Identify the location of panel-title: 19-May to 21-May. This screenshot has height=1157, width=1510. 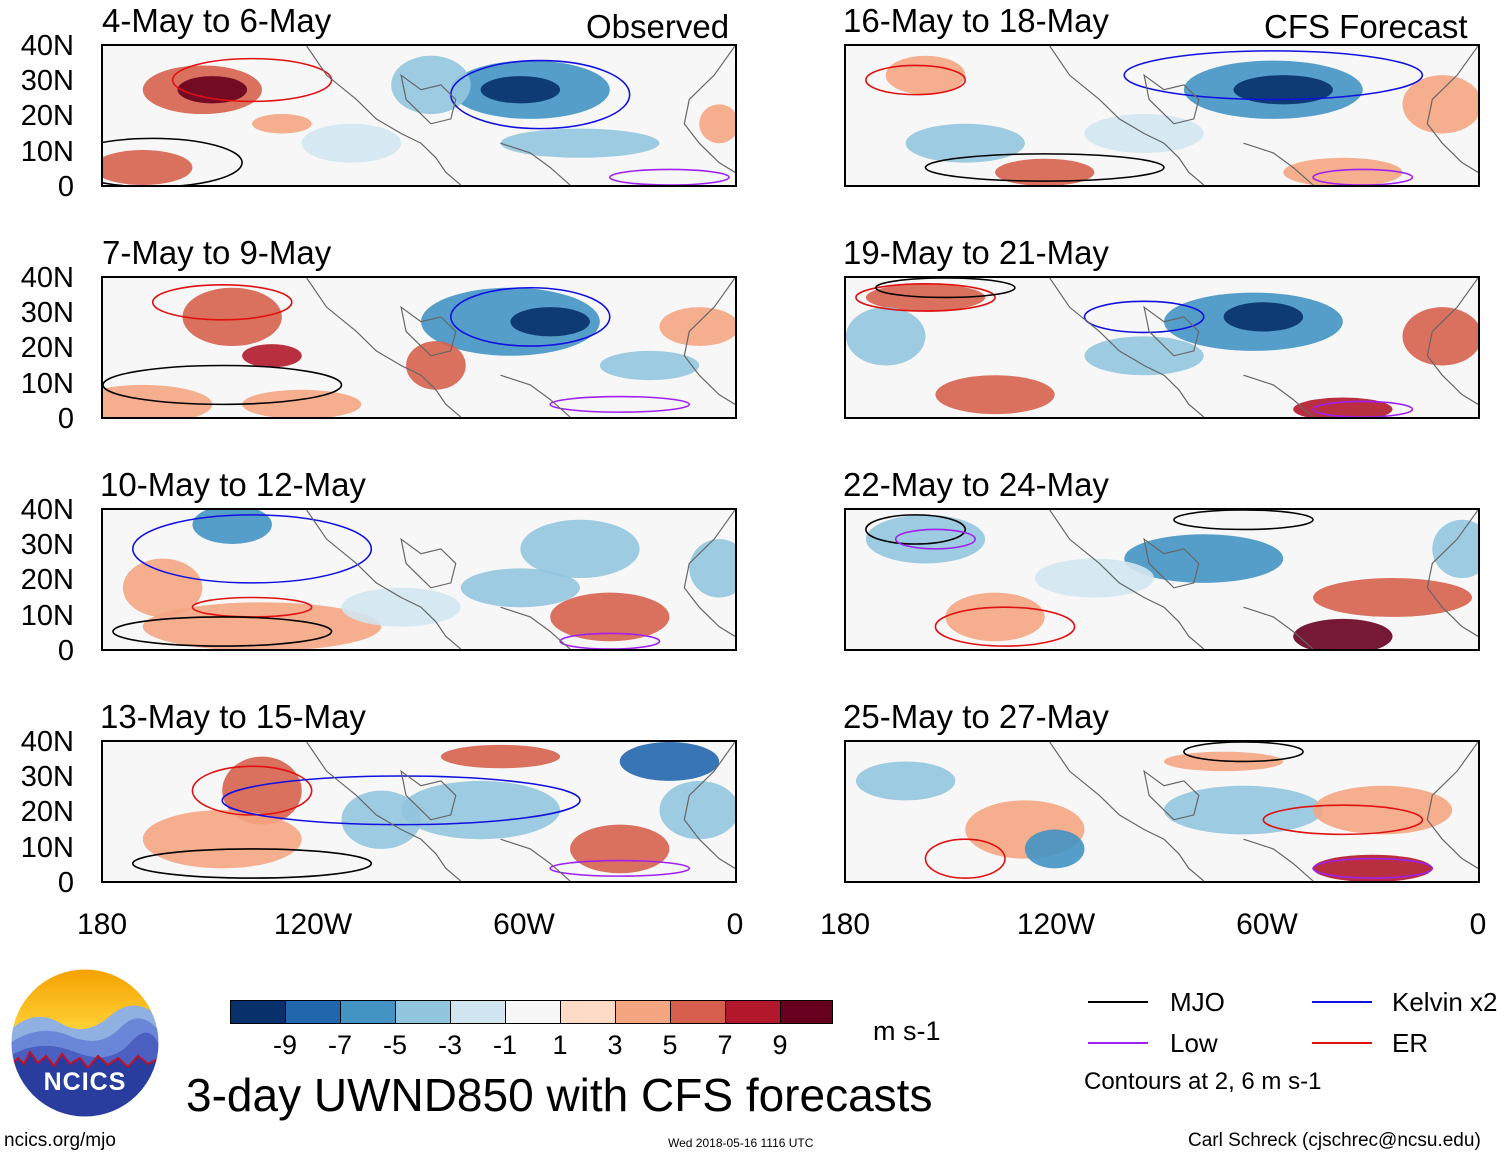
(976, 252).